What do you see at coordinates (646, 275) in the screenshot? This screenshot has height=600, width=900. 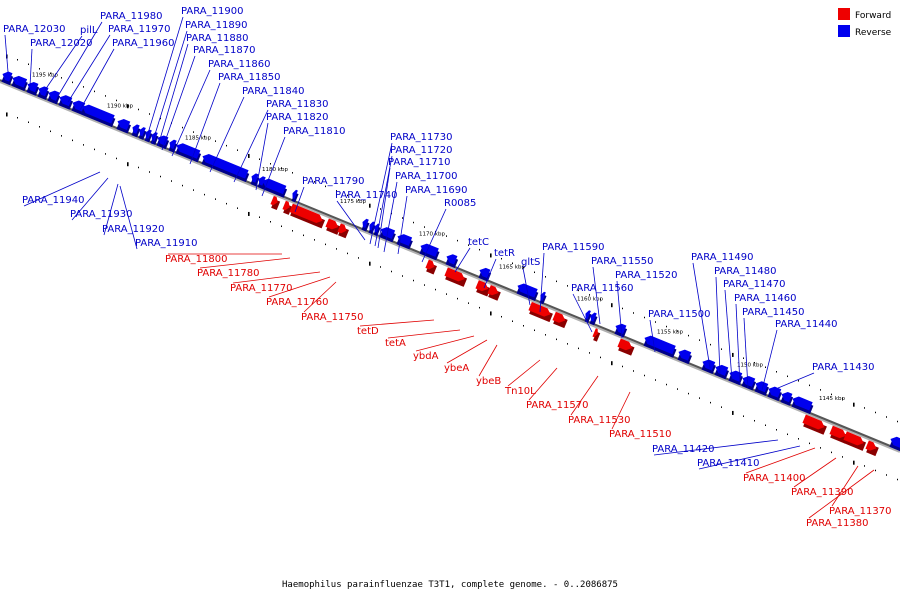 I see `gene-label: PARA_11520` at bounding box center [646, 275].